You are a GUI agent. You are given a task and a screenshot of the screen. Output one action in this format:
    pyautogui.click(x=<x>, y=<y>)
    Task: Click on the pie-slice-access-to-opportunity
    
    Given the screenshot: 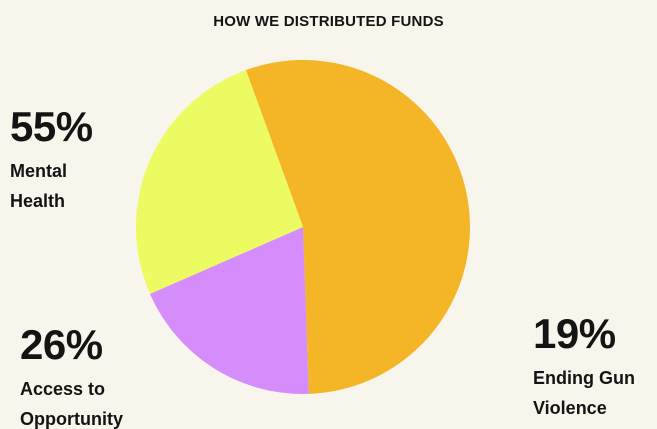 What is the action you would take?
    pyautogui.click(x=219, y=182)
    